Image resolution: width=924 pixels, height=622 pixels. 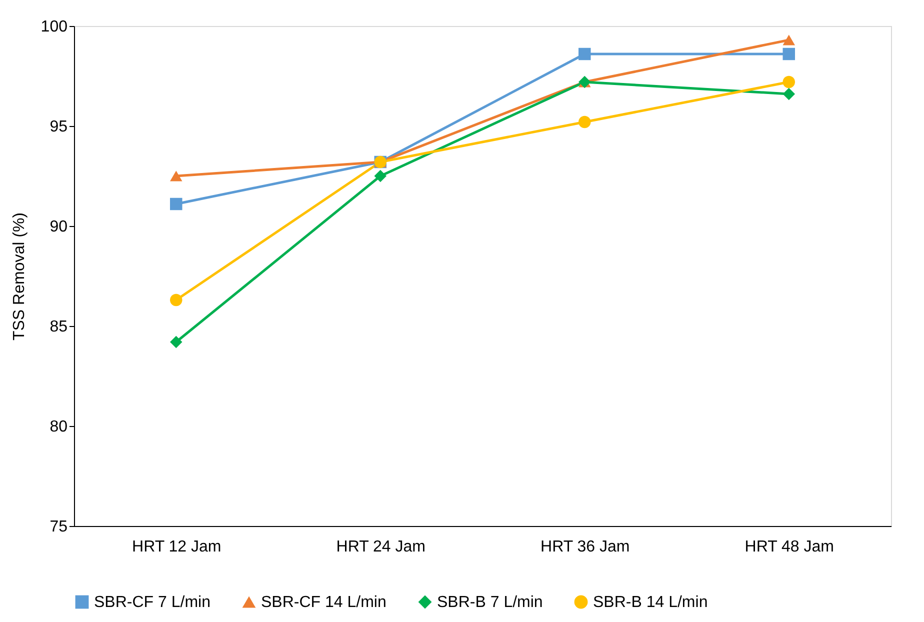 What do you see at coordinates (650, 602) in the screenshot?
I see `legend-label: SBR-B 14 L/min` at bounding box center [650, 602].